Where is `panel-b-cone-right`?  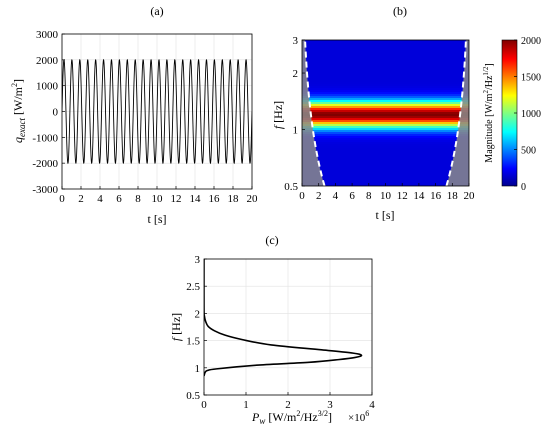 panel-b-cone-right is located at coordinates (457, 113).